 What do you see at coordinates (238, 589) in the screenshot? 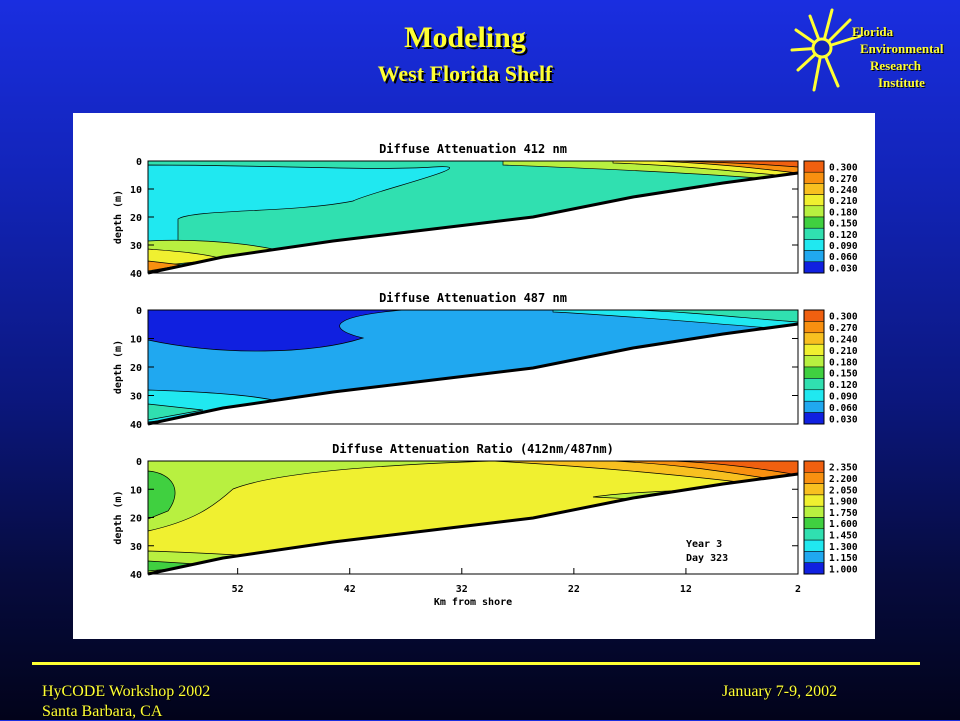
I see `x-tick-label: 52` at bounding box center [238, 589].